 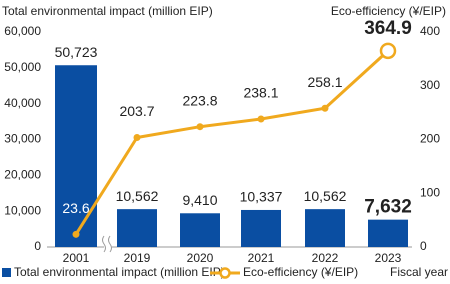 I want to click on legend-label: Total environmental impact (million EIP), so click(x=119, y=272).